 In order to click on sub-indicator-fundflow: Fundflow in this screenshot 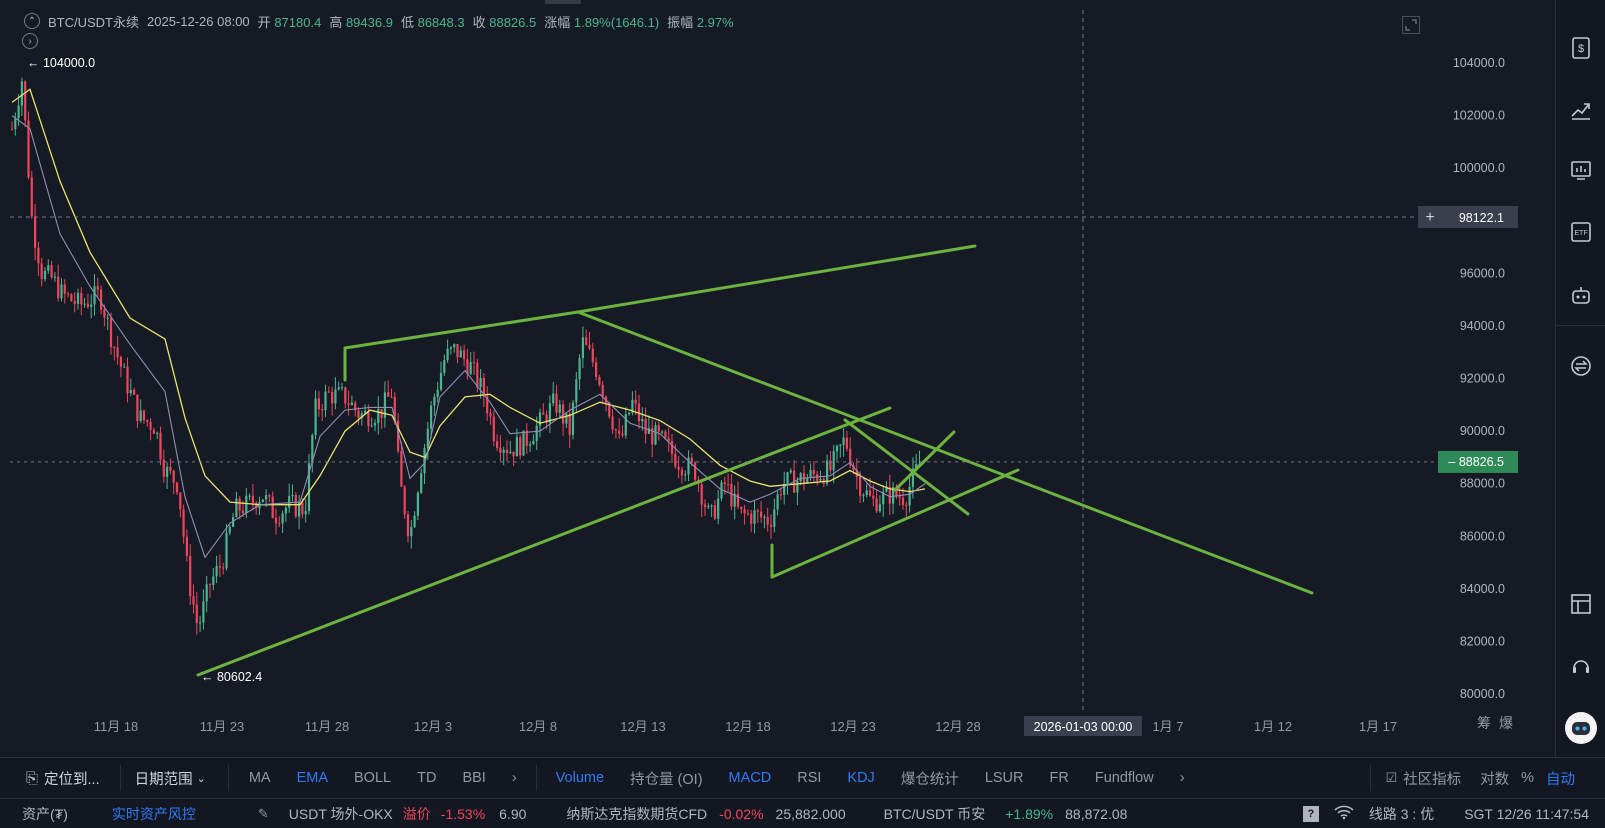, I will do `click(1124, 778)`.